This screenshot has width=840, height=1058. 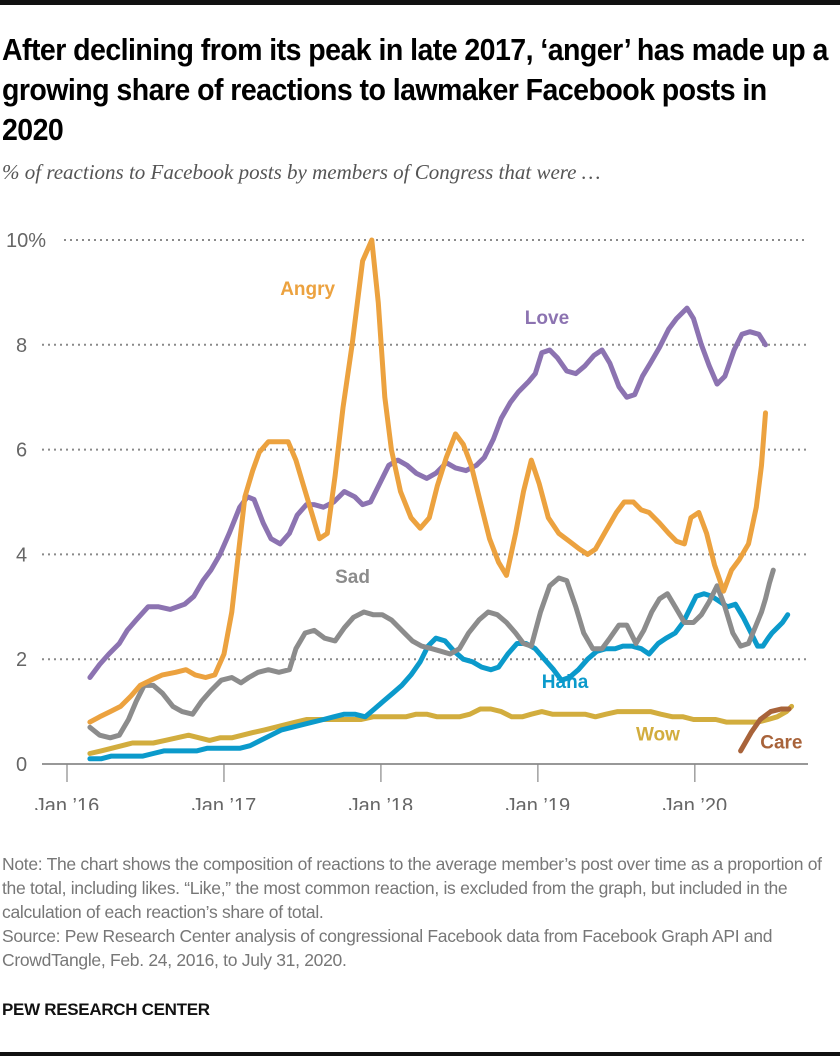 I want to click on x-tick-label: Jan ’19, so click(x=538, y=802).